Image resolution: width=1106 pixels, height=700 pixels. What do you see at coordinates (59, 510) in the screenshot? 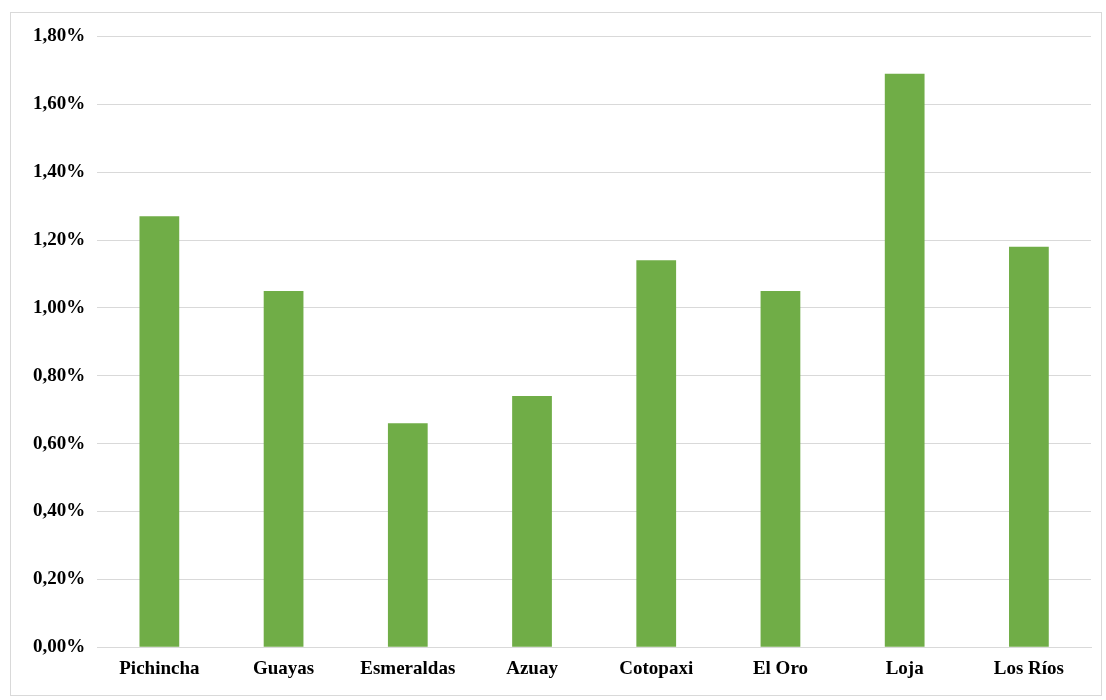
I see `y-tick-label: 0,40%` at bounding box center [59, 510].